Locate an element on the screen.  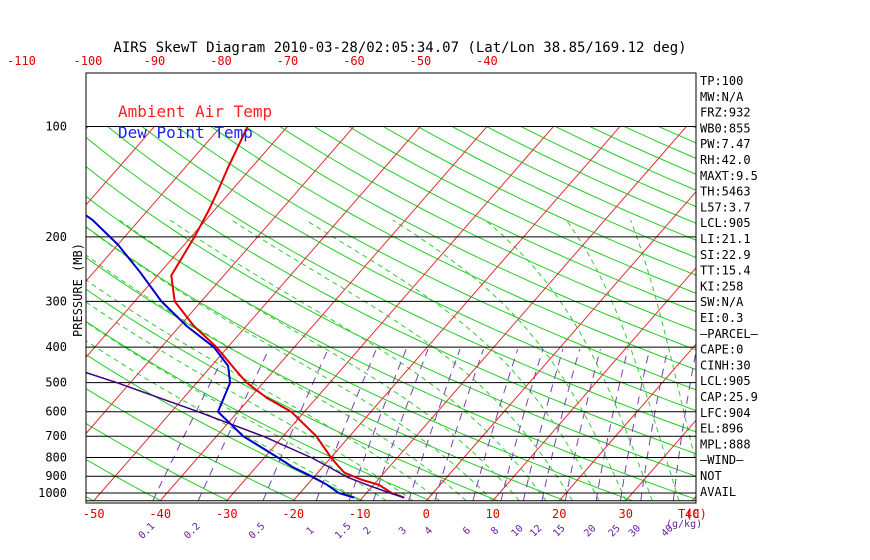
mixing-ratio-label: 10 is located at coordinates (517, 531).